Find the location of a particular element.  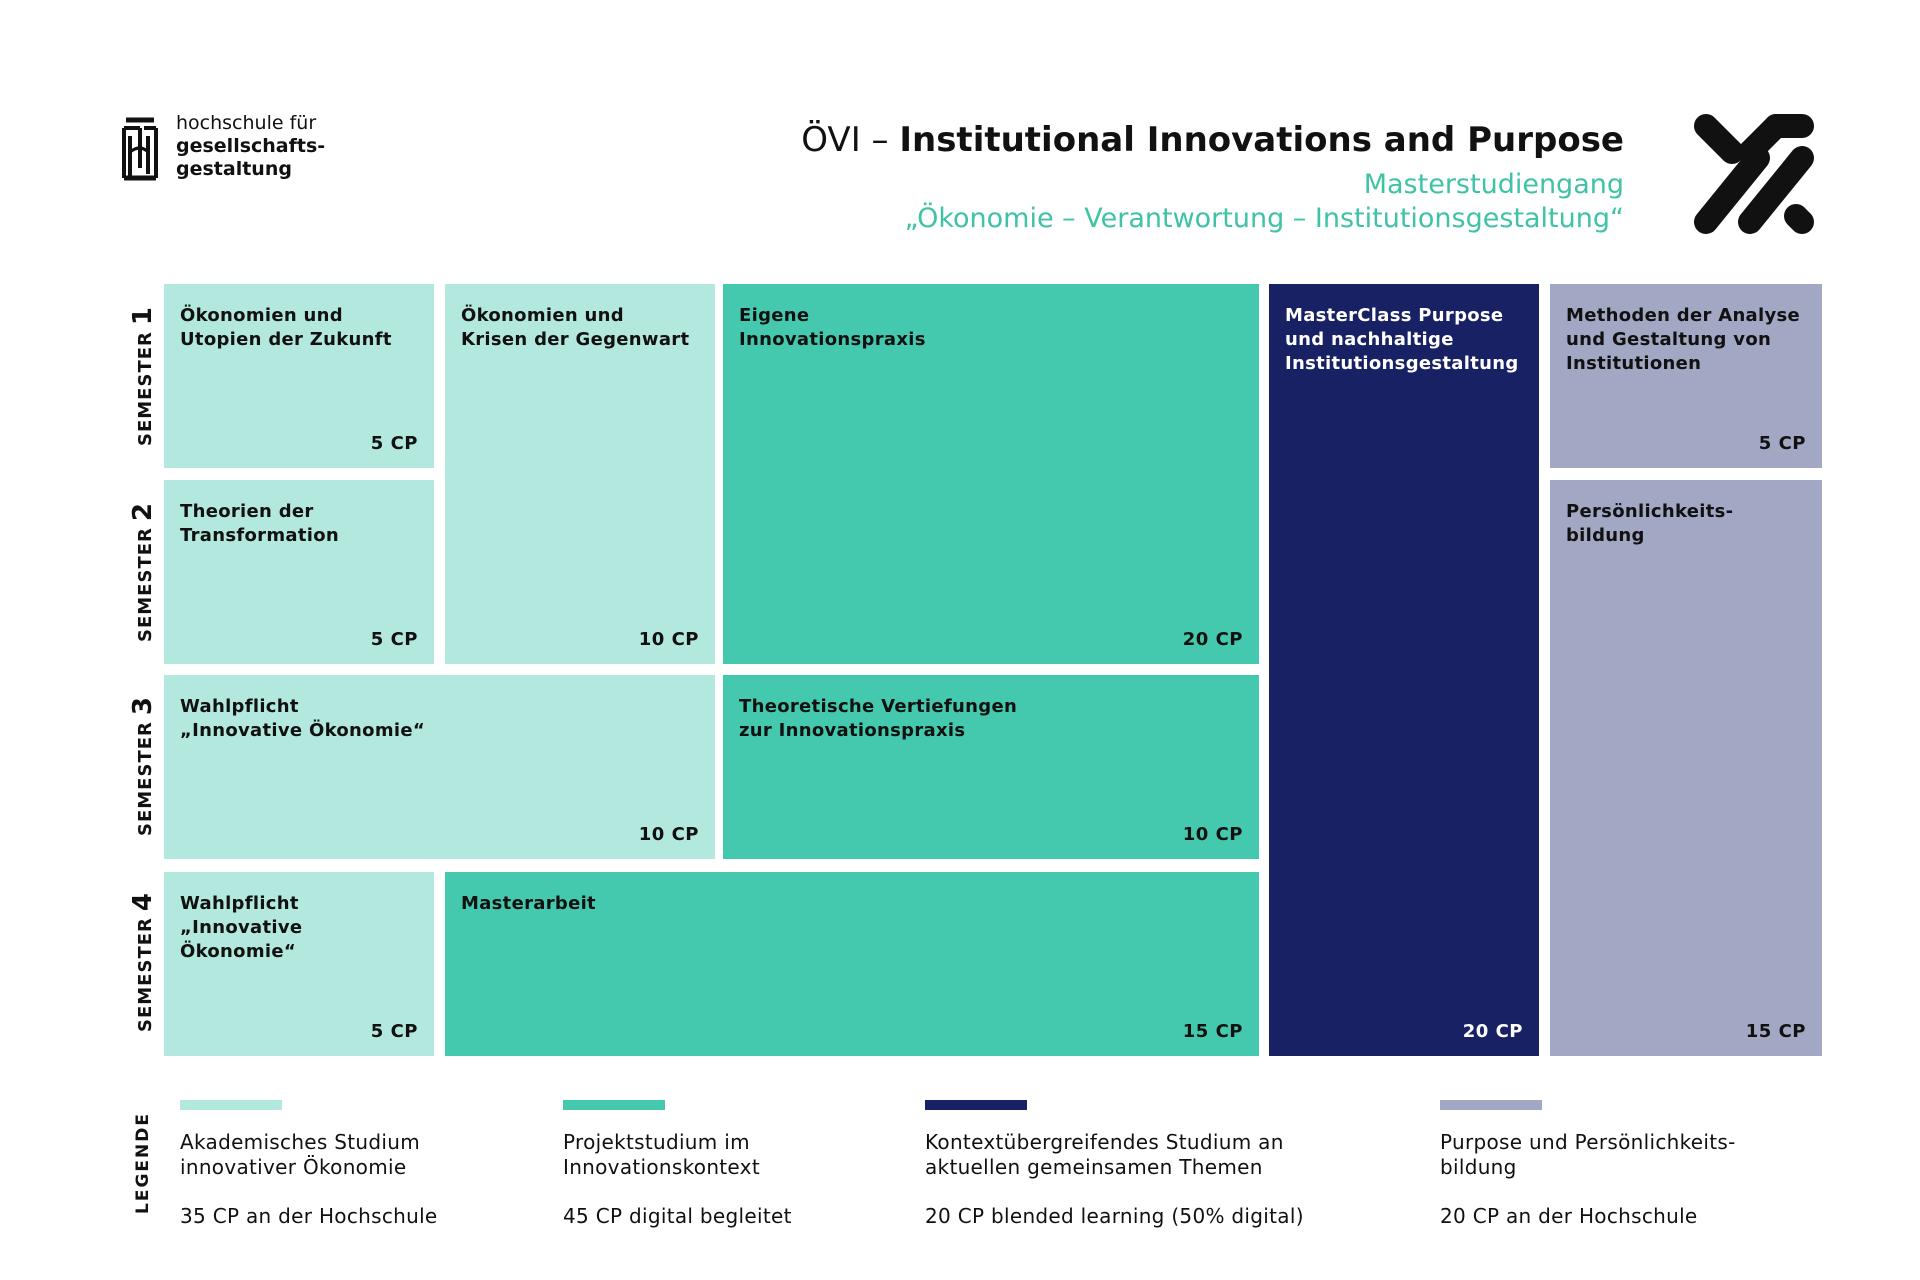

title-prefix: ÖVI – is located at coordinates (850, 140).